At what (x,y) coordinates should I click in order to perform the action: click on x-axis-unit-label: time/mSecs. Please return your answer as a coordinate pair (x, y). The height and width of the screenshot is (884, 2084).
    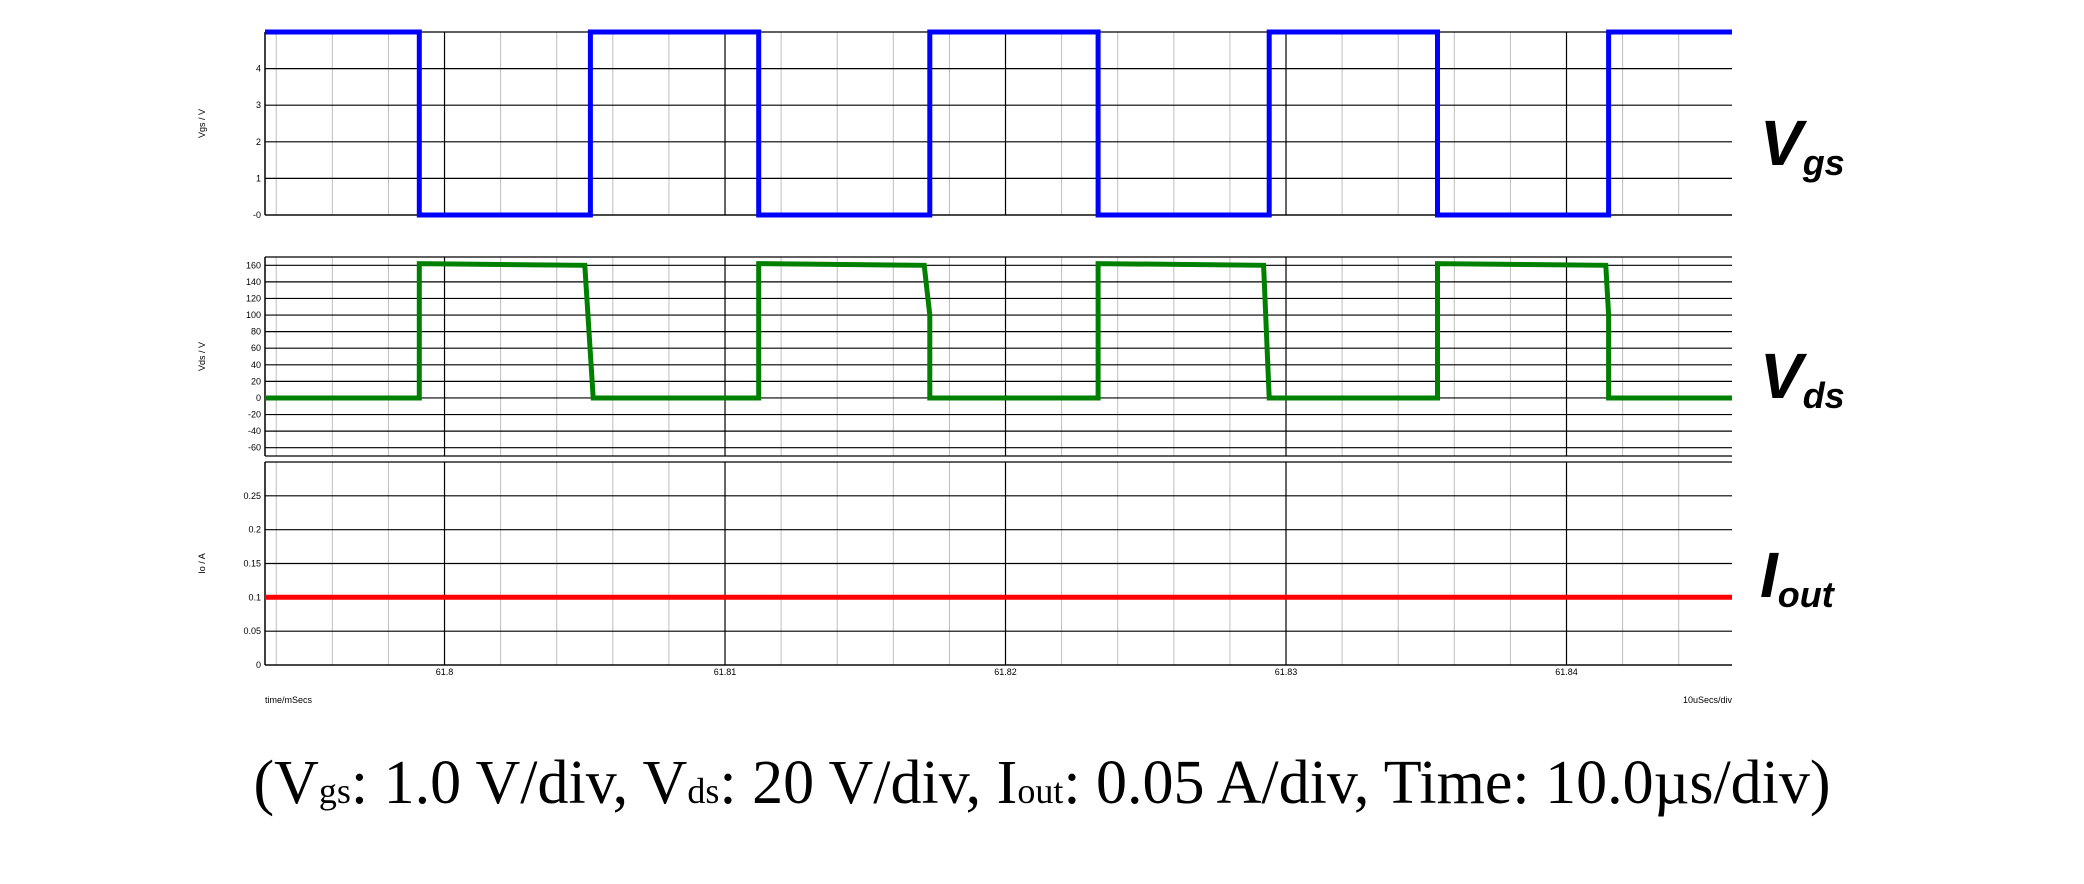
    Looking at the image, I should click on (289, 700).